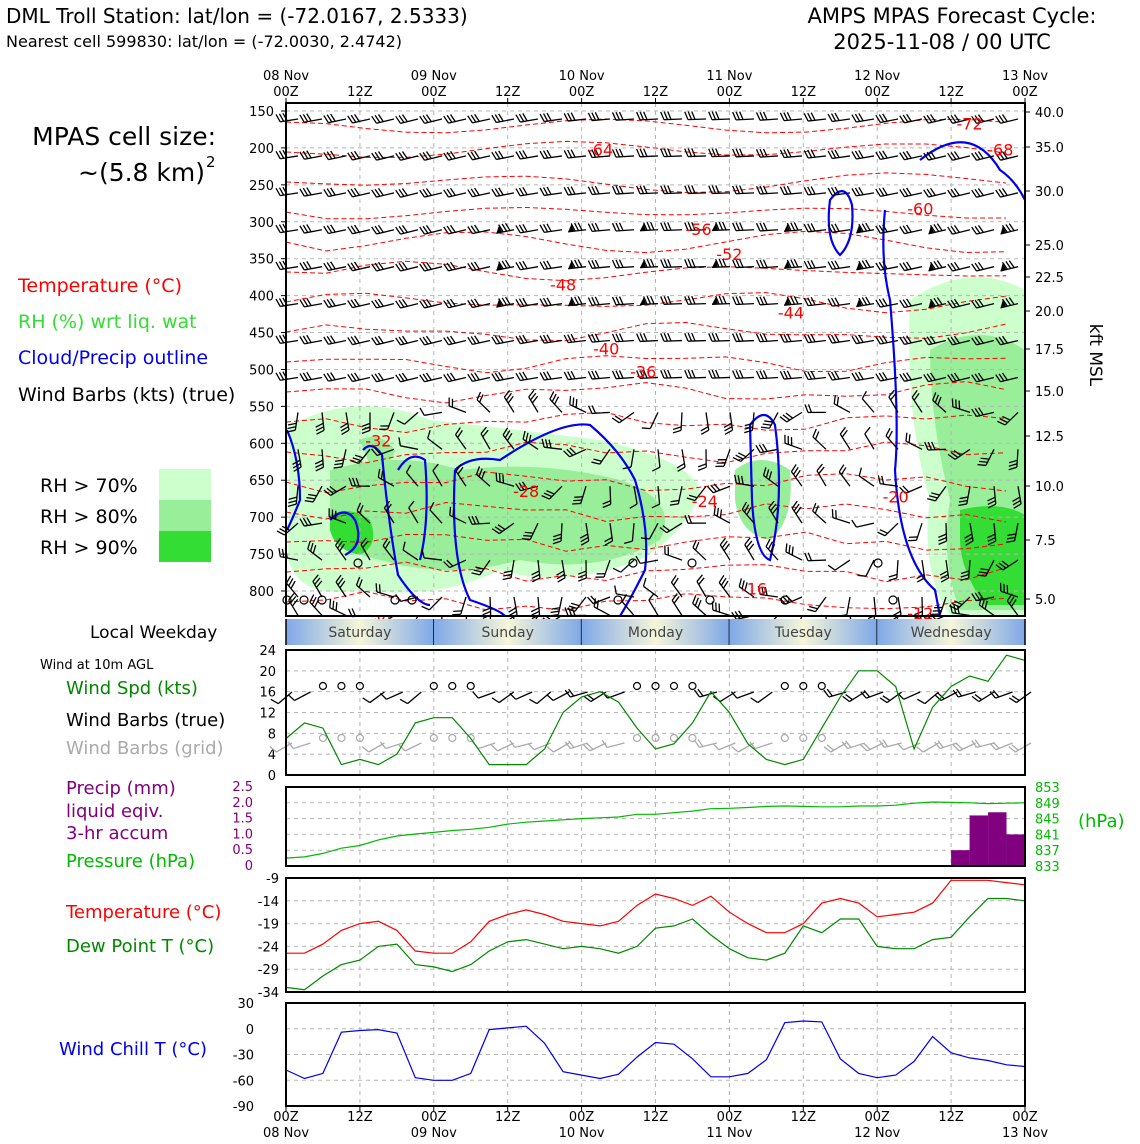  Describe the element at coordinates (877, 1133) in the screenshot. I see `bottom-day-label: 12 Nov` at that location.